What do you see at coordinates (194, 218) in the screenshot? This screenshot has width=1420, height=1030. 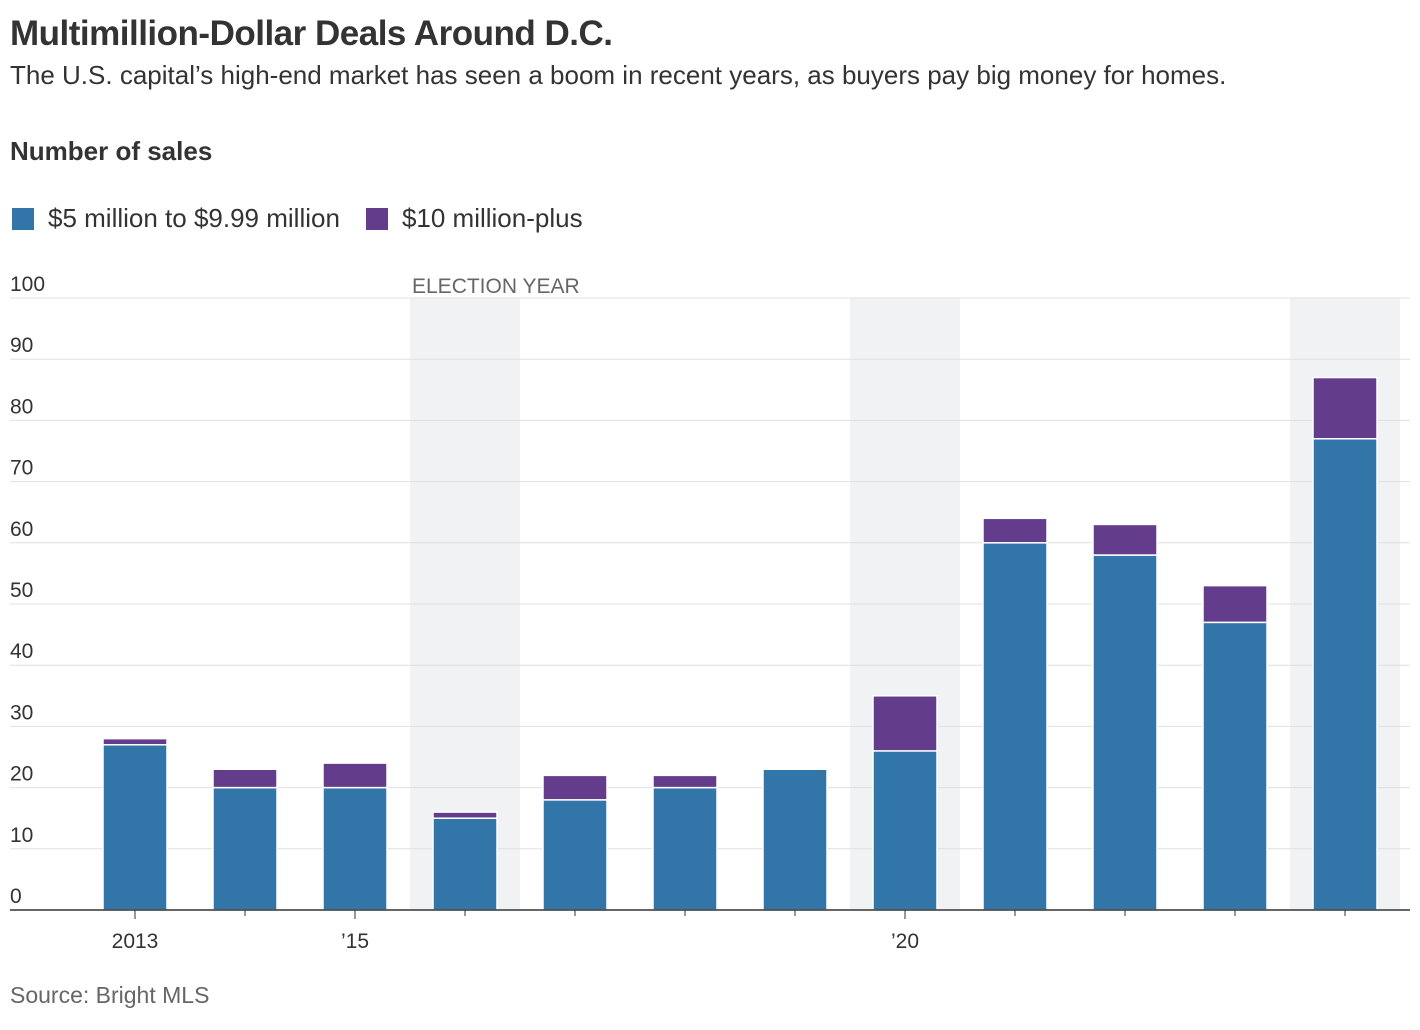 I see `legend-label-low: $5 million to $9.99 million` at bounding box center [194, 218].